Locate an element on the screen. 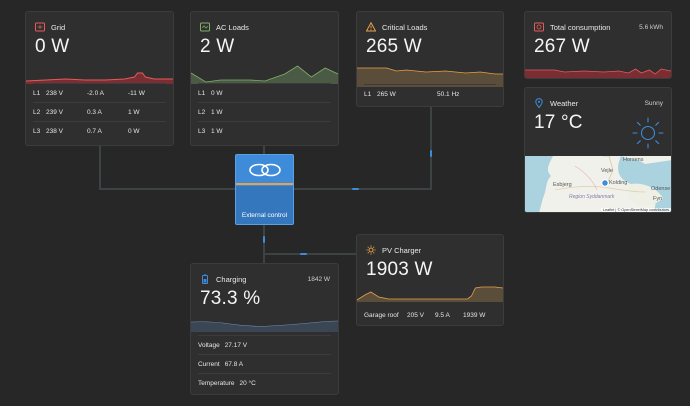  power: 265 W is located at coordinates (386, 94).